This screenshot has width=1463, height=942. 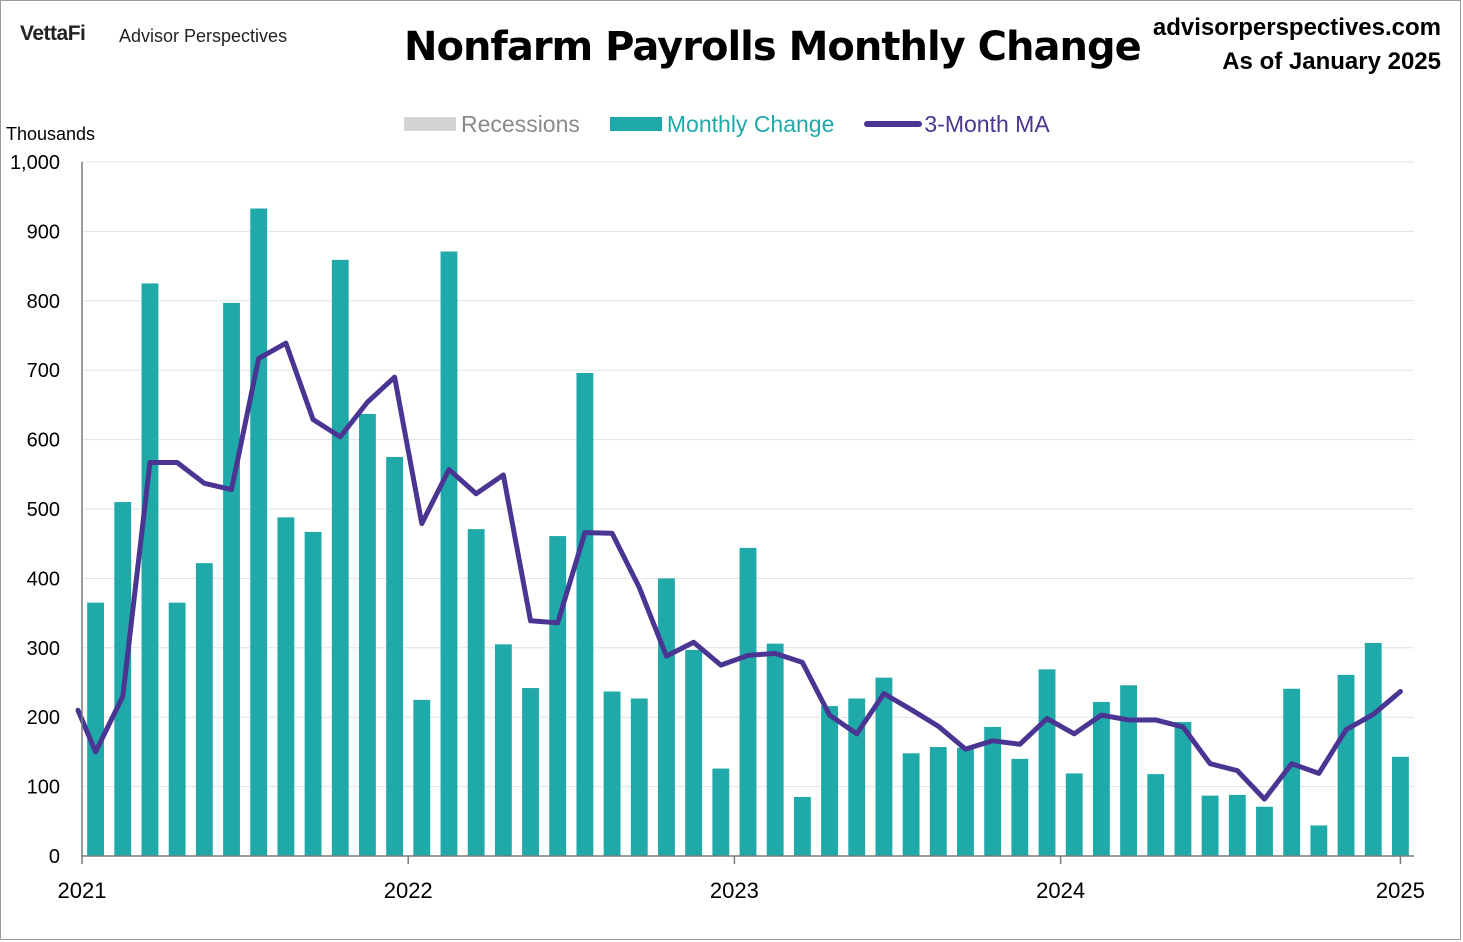 I want to click on y-axis-ticks: 0 100 200 300 400 500 600 700 800 900 1,000, so click(x=35, y=510).